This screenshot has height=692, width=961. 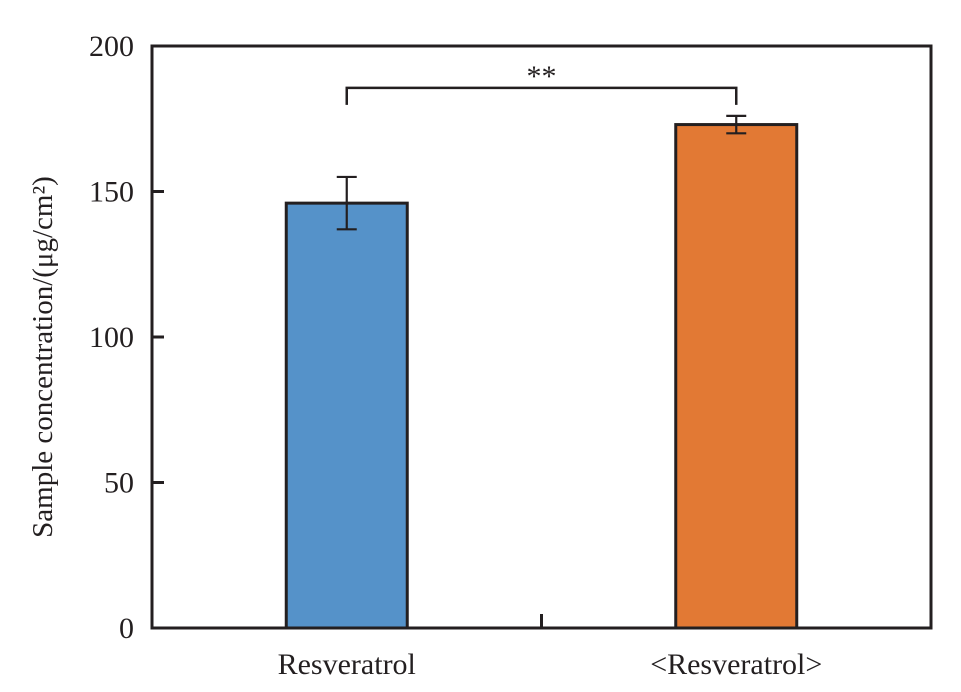 What do you see at coordinates (119, 483) in the screenshot?
I see `y-tick-label: 50` at bounding box center [119, 483].